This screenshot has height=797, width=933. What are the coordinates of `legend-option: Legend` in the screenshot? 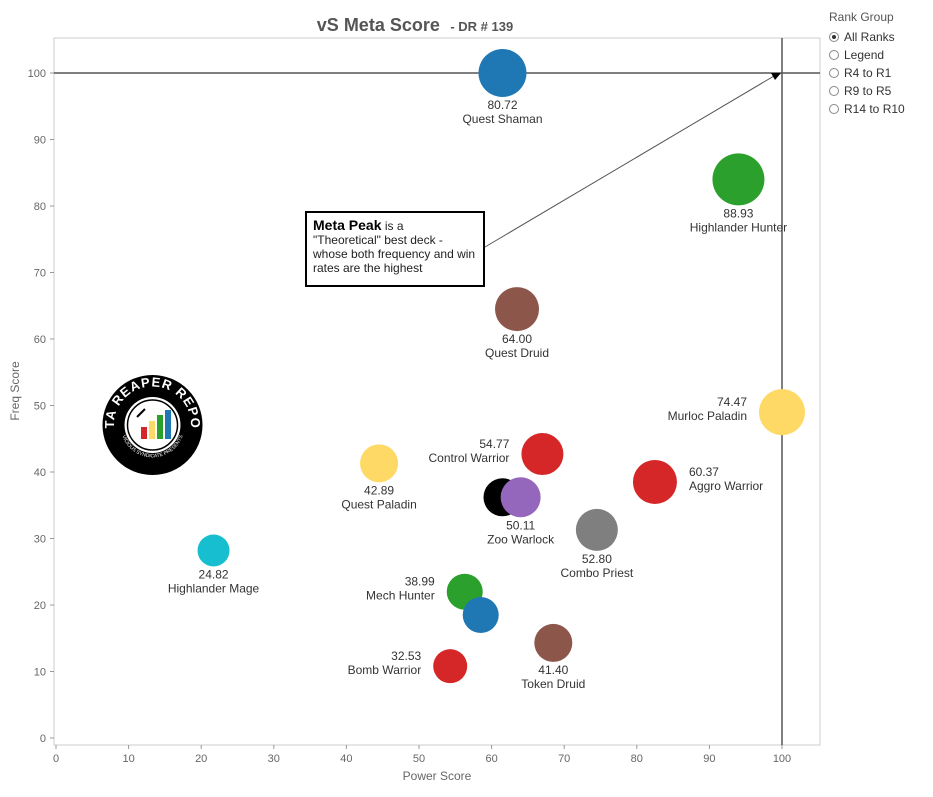 It's located at (867, 55).